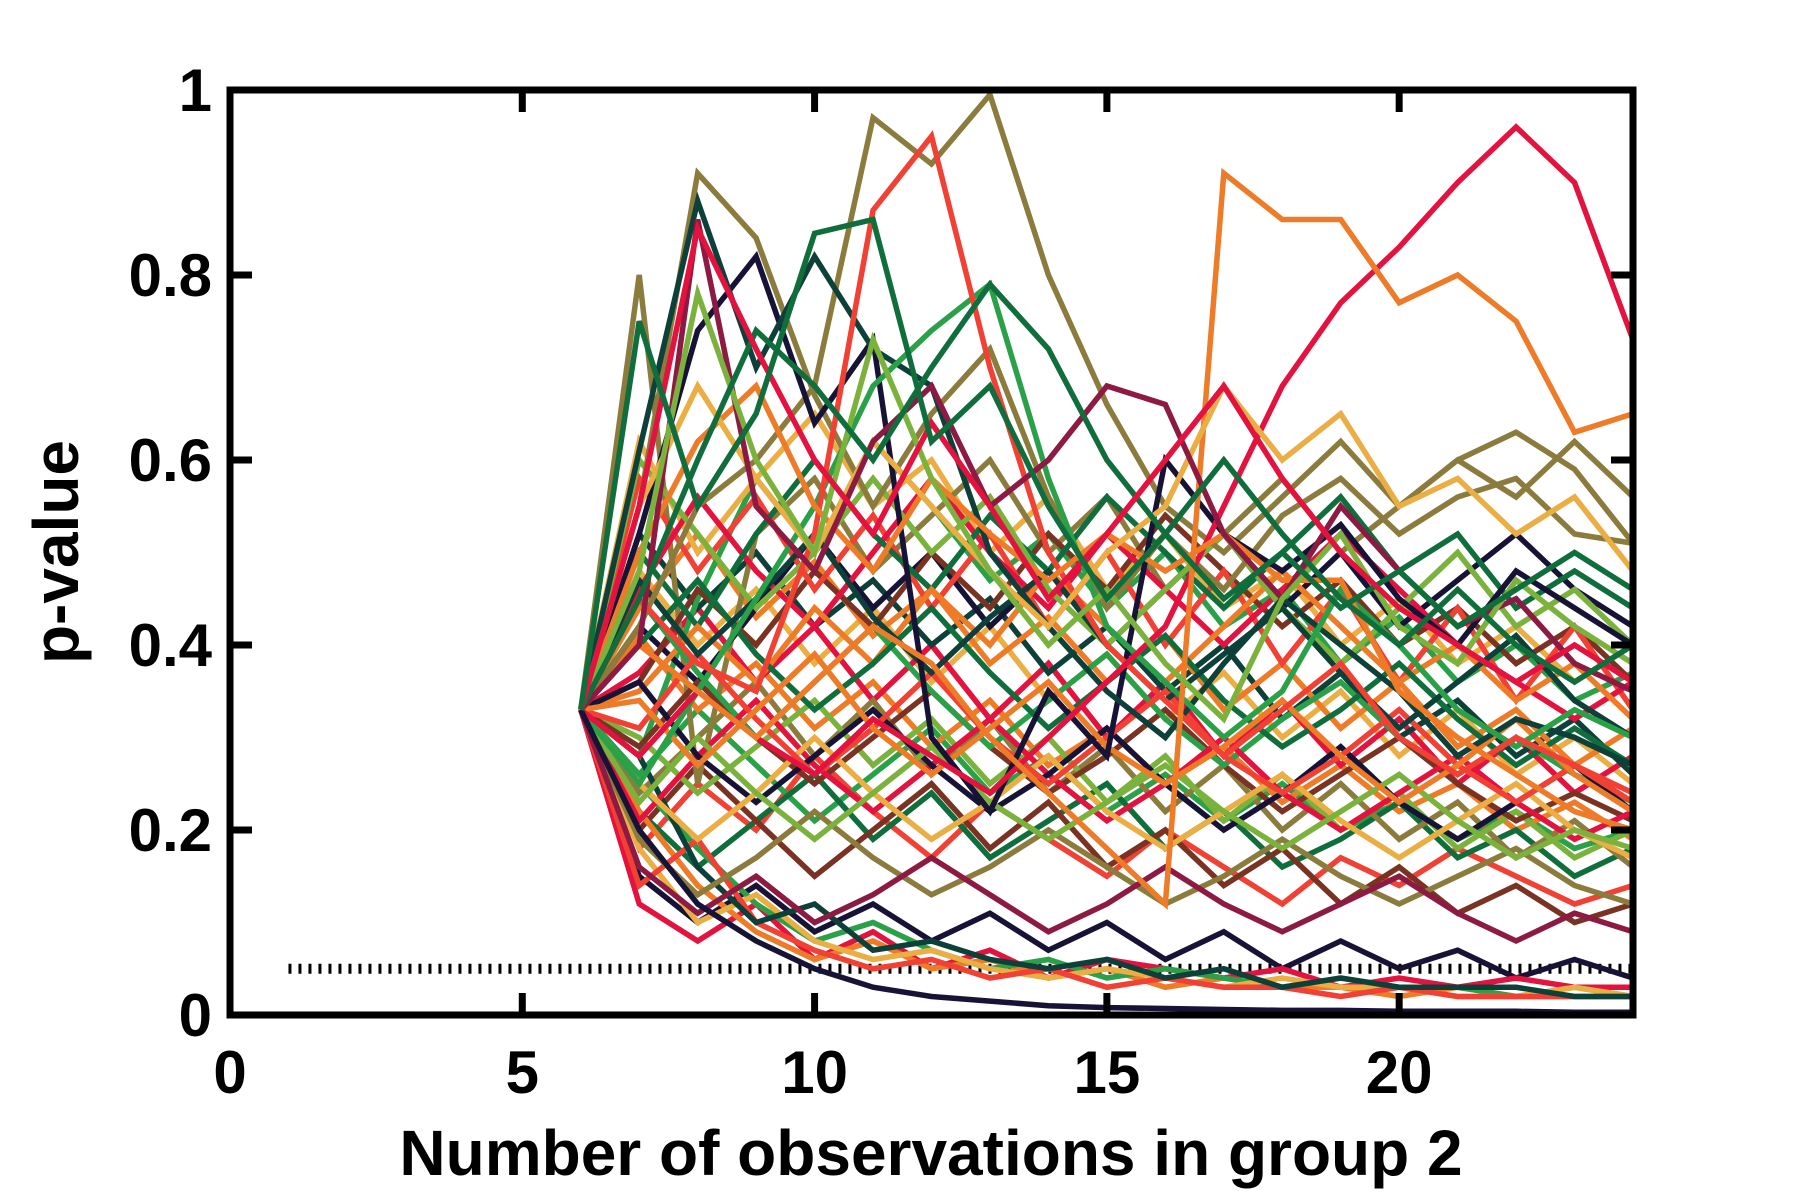  What do you see at coordinates (1107, 1072) in the screenshot?
I see `x-tick-label: 15` at bounding box center [1107, 1072].